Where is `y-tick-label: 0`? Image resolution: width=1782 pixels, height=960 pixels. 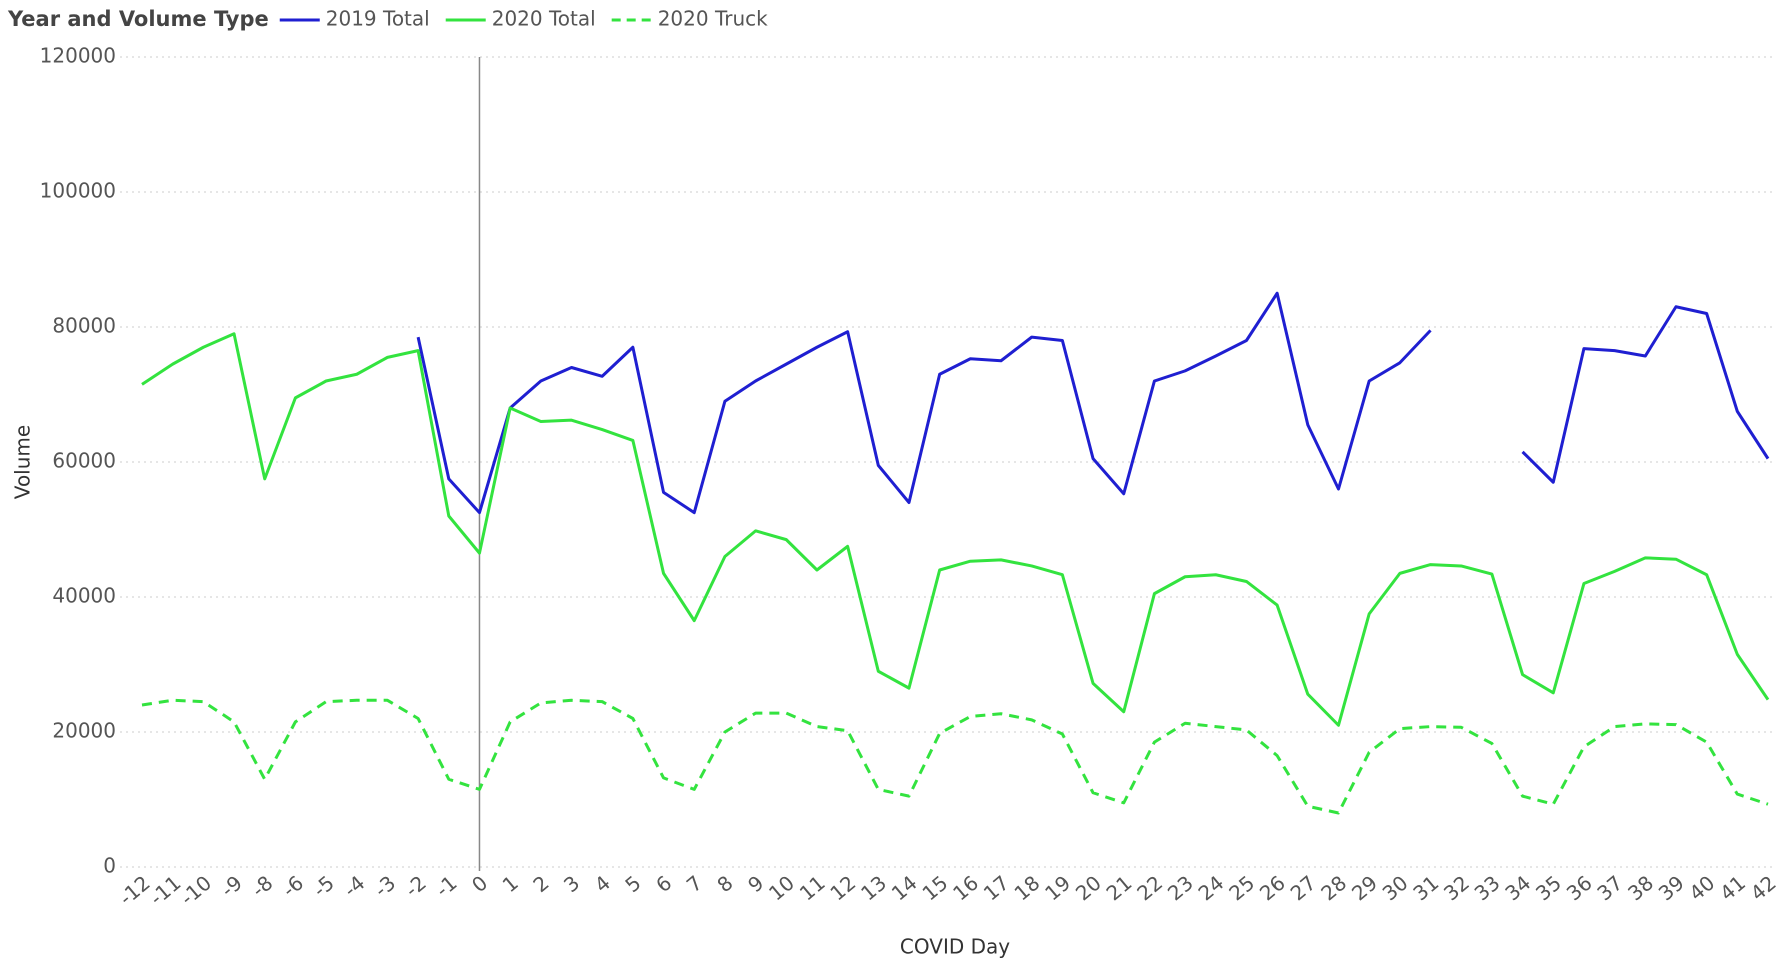 y-tick-label: 0 is located at coordinates (109, 866).